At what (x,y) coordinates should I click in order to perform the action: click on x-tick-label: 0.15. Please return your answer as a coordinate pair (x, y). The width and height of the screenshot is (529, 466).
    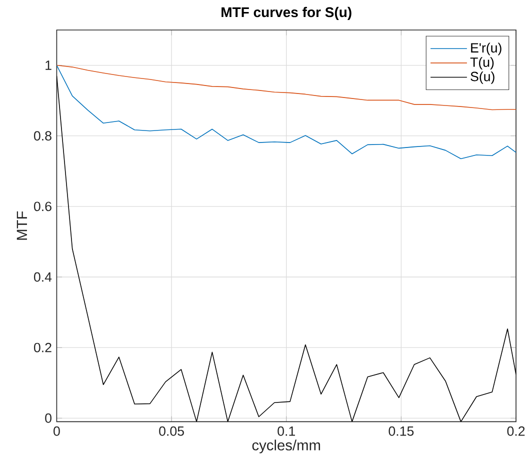
    Looking at the image, I should click on (401, 431).